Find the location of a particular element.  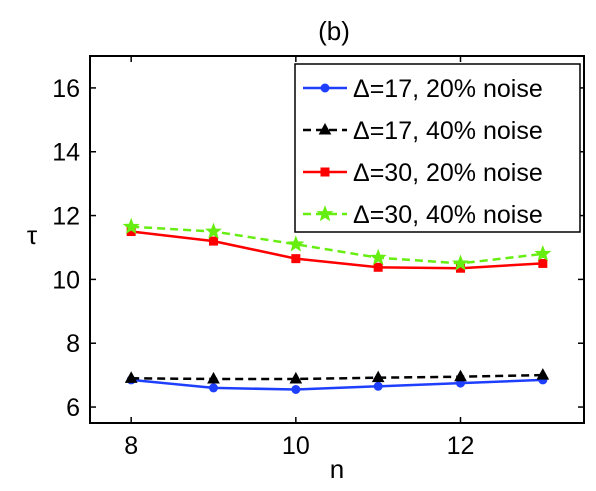

y-tick-label: 14 is located at coordinates (66, 153).